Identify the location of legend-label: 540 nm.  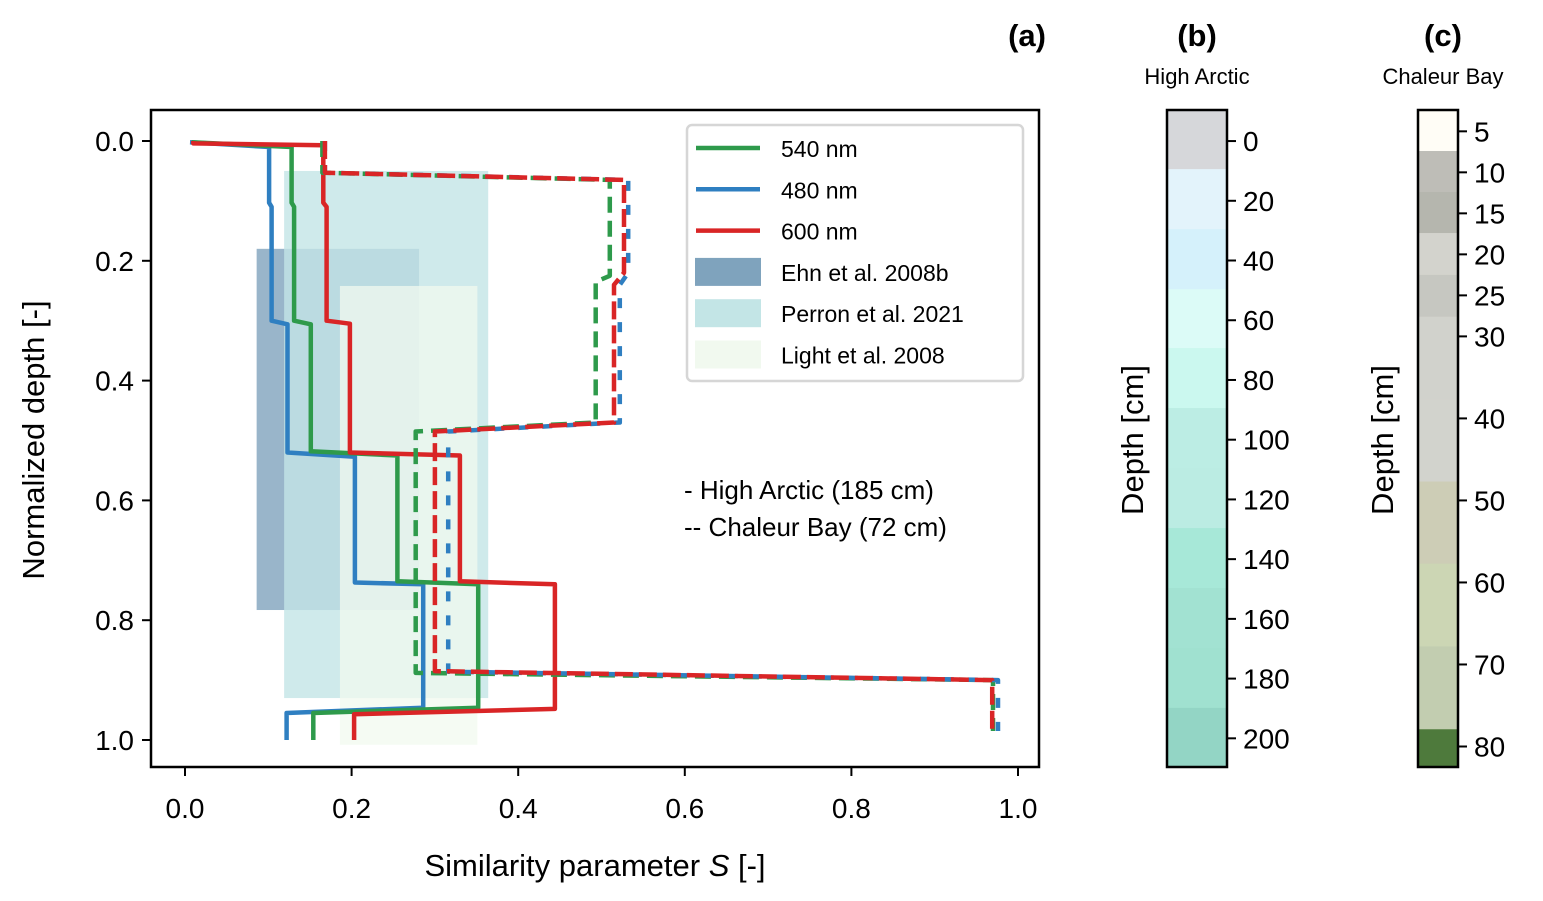
(819, 149).